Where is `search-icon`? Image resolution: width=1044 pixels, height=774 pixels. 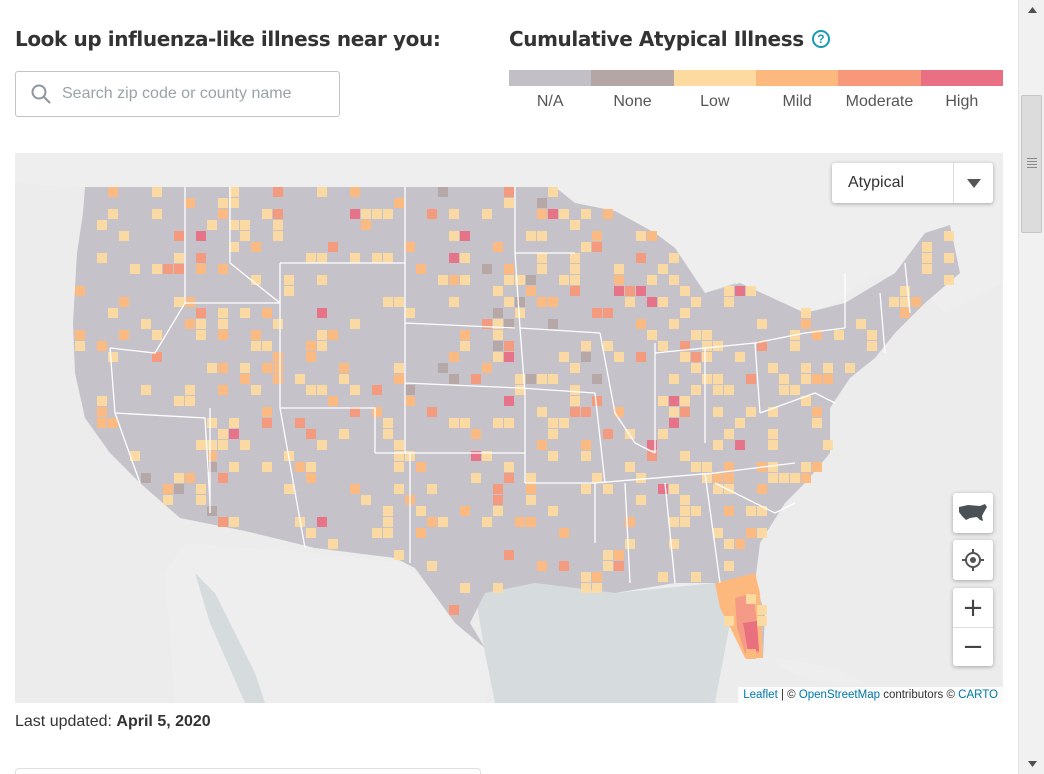
search-icon is located at coordinates (41, 94).